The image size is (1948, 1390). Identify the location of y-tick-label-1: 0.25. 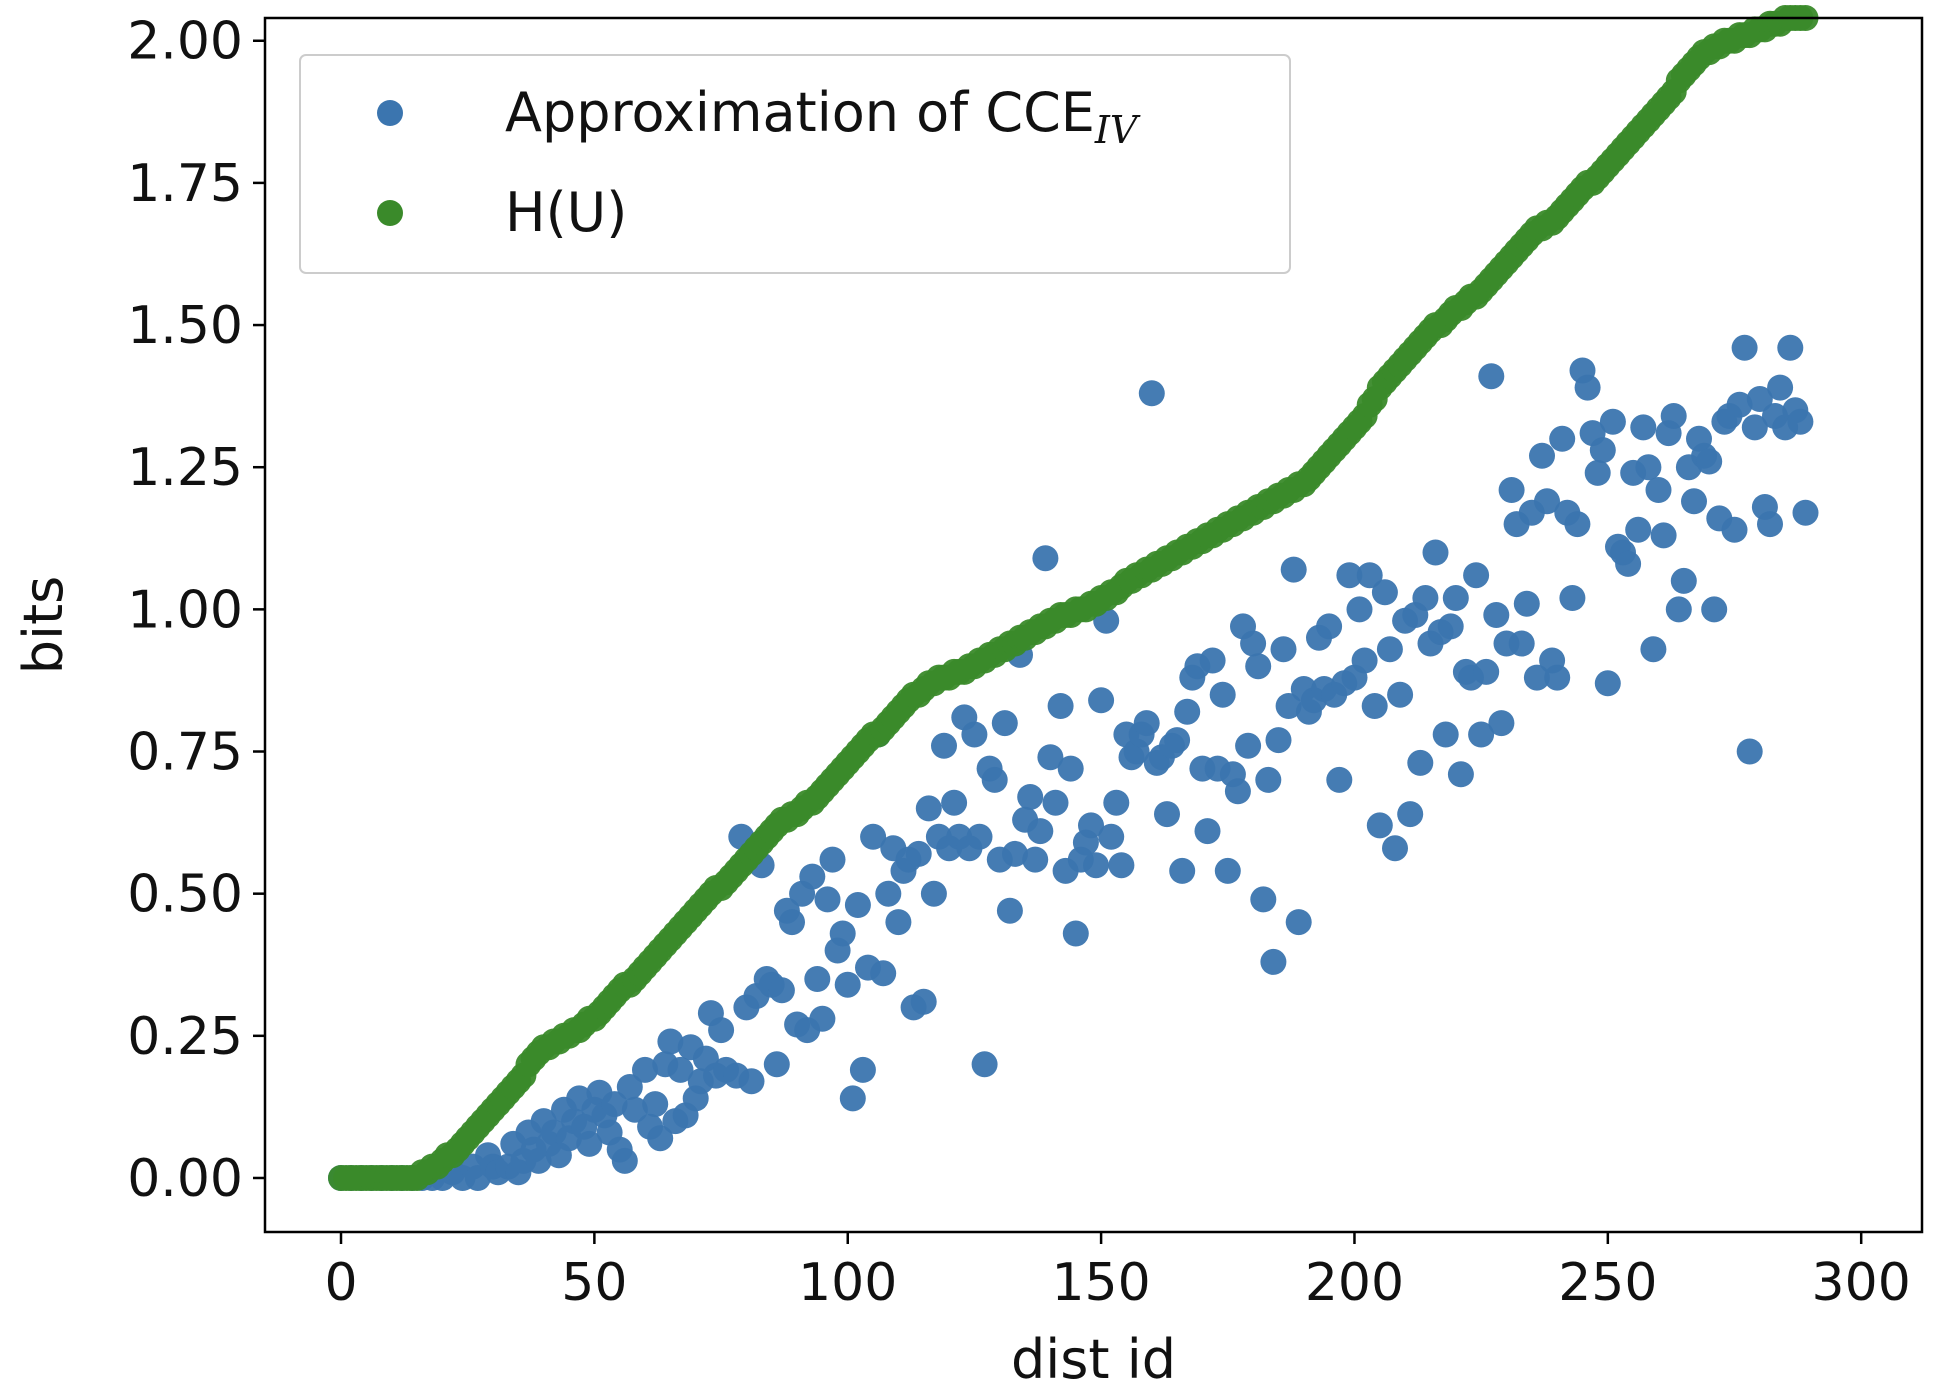
(185, 1037).